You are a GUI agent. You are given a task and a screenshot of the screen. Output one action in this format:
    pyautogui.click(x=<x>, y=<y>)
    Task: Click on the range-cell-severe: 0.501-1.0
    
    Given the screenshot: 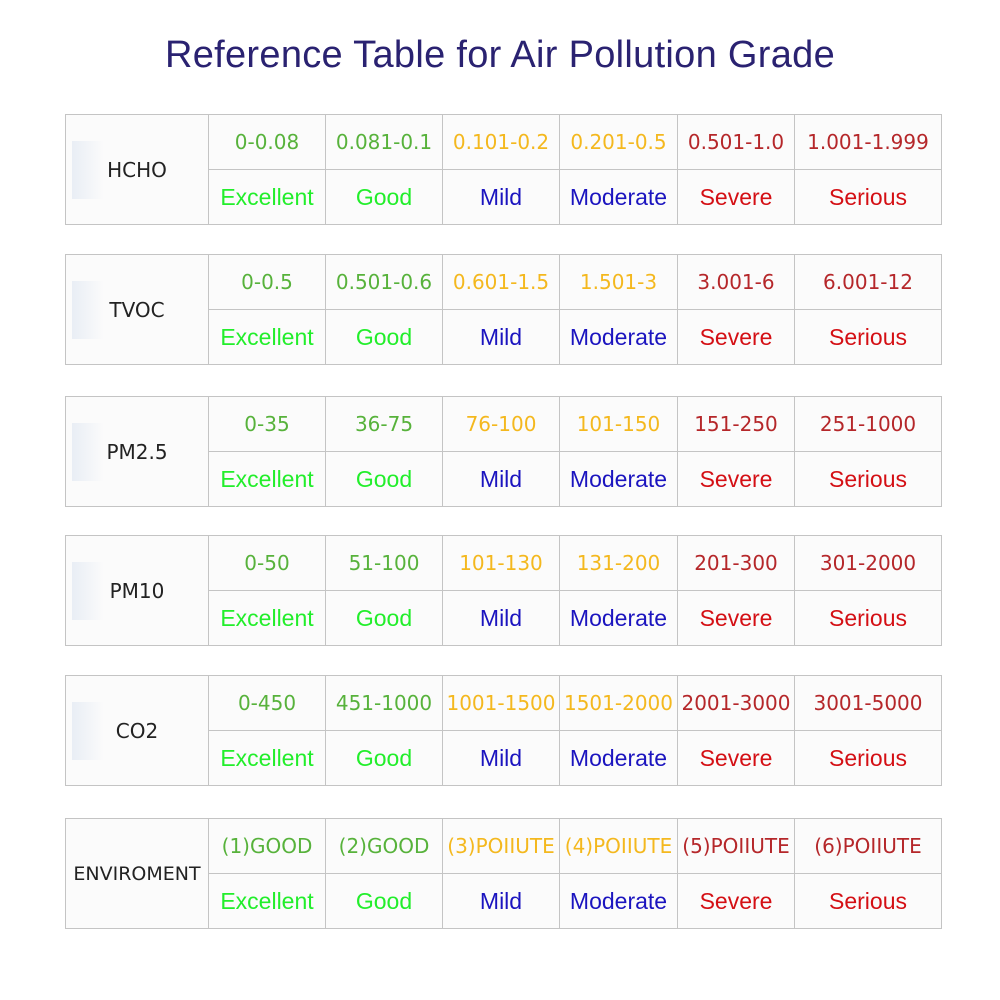 What is the action you would take?
    pyautogui.click(x=736, y=142)
    